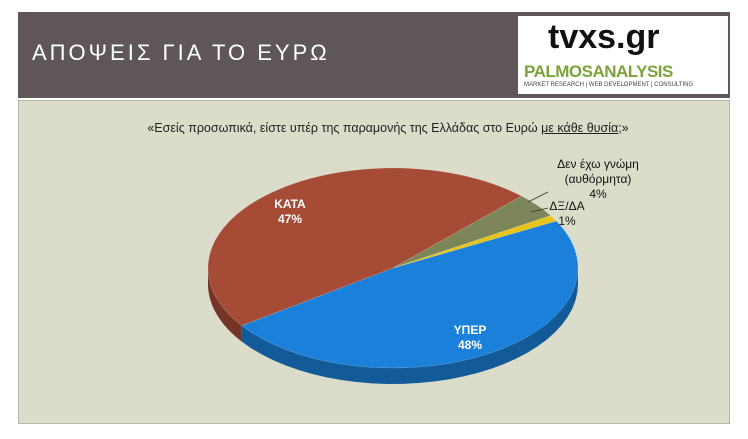  What do you see at coordinates (598, 71) in the screenshot?
I see `logo-bottom: PALMOSANALYSIS` at bounding box center [598, 71].